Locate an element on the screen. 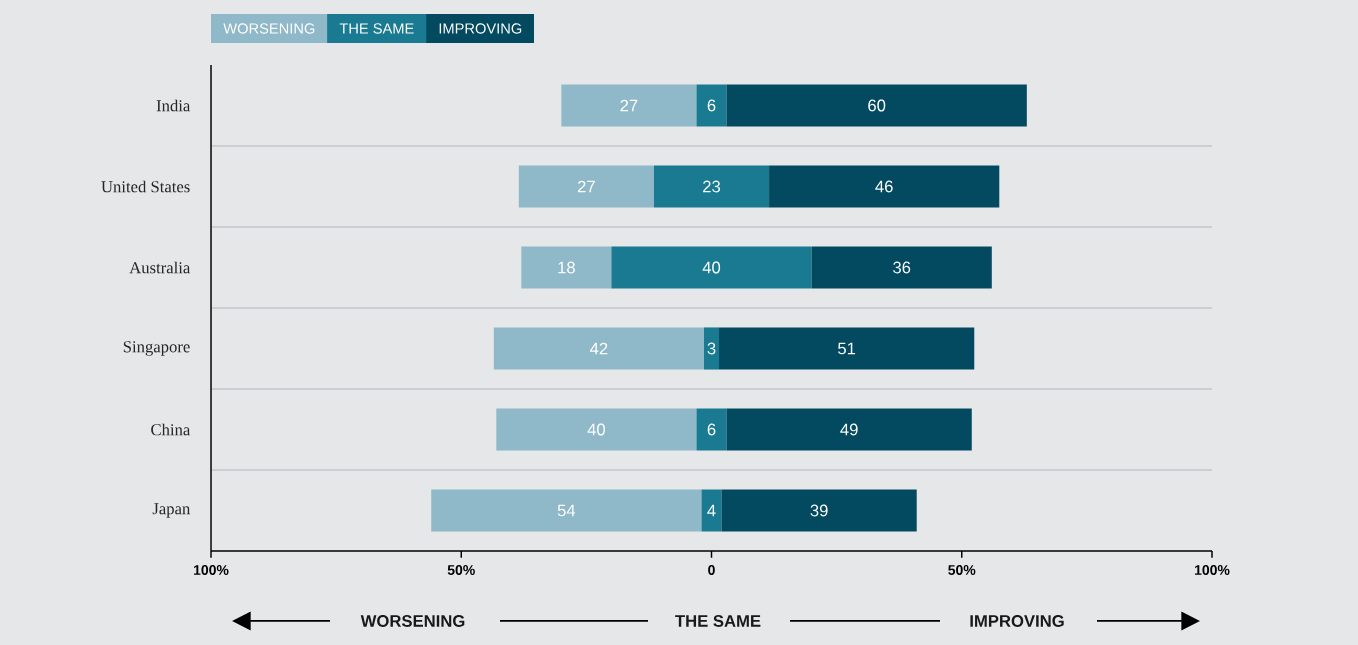  data-label: 54 is located at coordinates (566, 510).